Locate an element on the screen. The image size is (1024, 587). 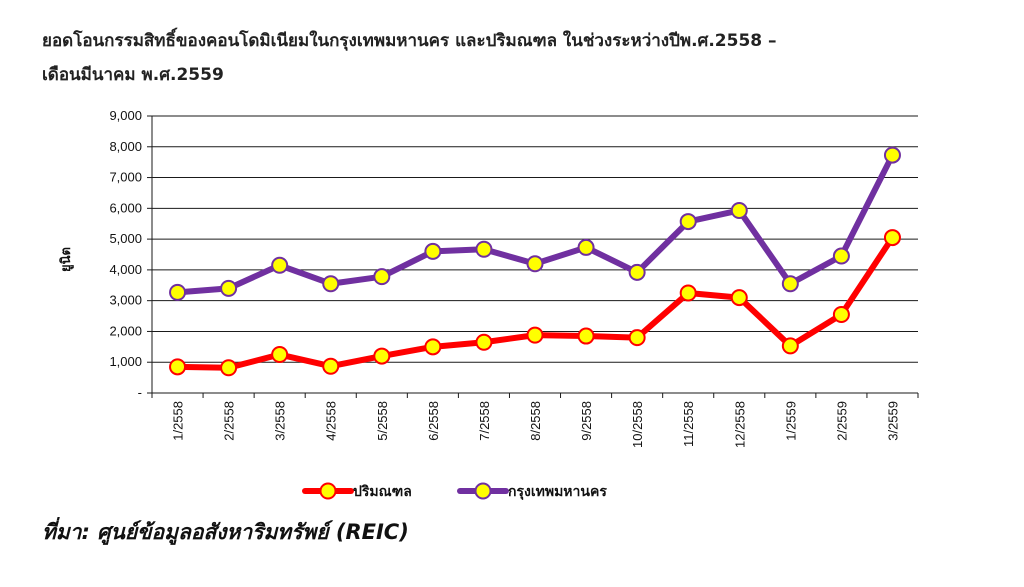
y-tick-label: 4,000 is located at coordinates (125, 269).